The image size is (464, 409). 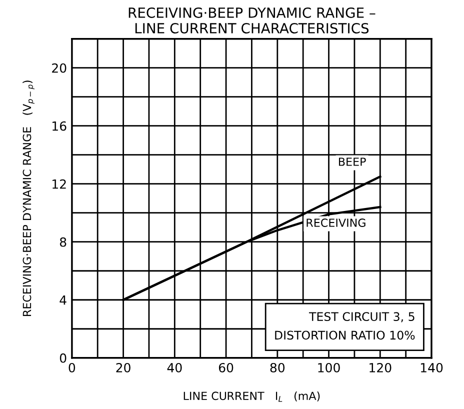 What do you see at coordinates (252, 397) in the screenshot?
I see `text: LINE CURRENT I$_{L}$ (mA)` at bounding box center [252, 397].